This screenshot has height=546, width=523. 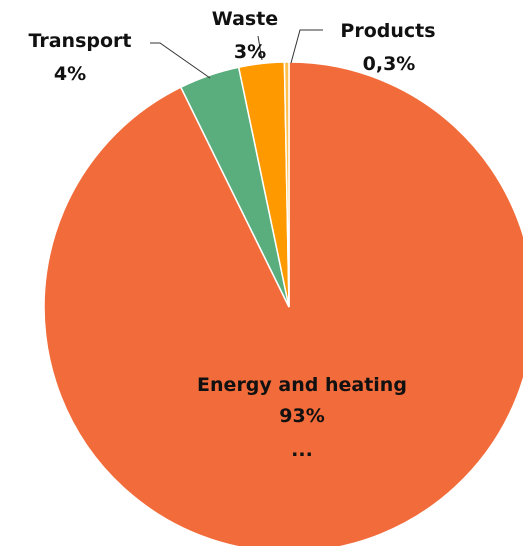 I want to click on pie-slice-products, so click(x=286, y=184).